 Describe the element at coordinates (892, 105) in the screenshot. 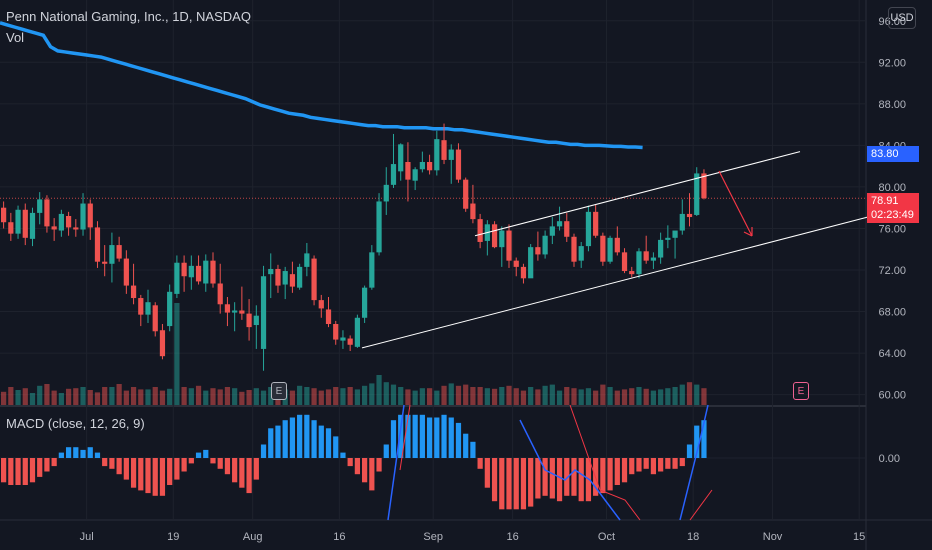

I see `y-tick-label: 88.00` at that location.